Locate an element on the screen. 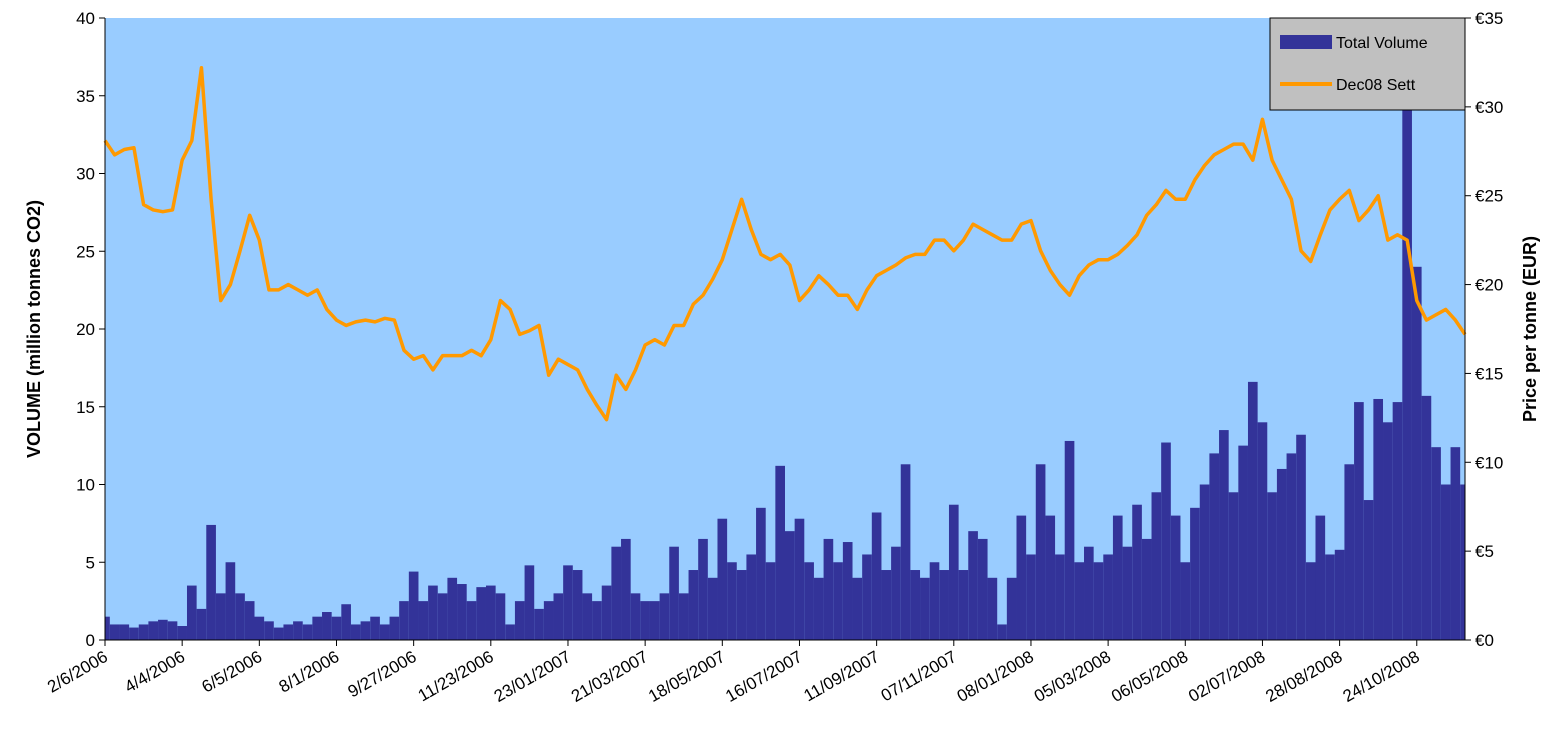  y2-tick-label: €20 is located at coordinates (1489, 285).